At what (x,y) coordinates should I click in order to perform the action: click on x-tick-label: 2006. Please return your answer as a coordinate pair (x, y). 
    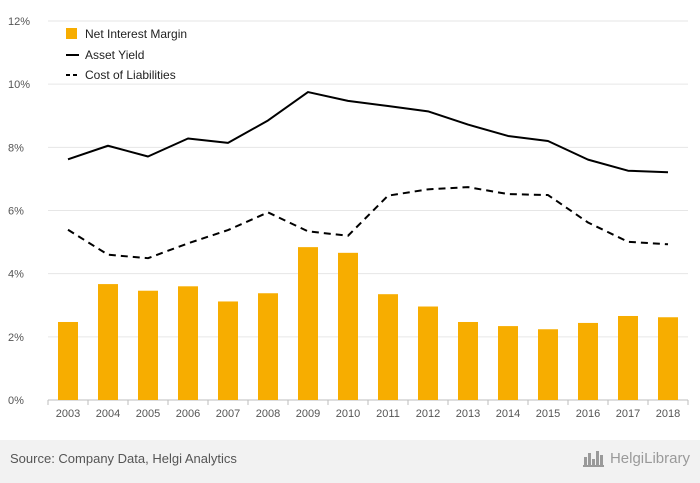
    Looking at the image, I should click on (188, 414).